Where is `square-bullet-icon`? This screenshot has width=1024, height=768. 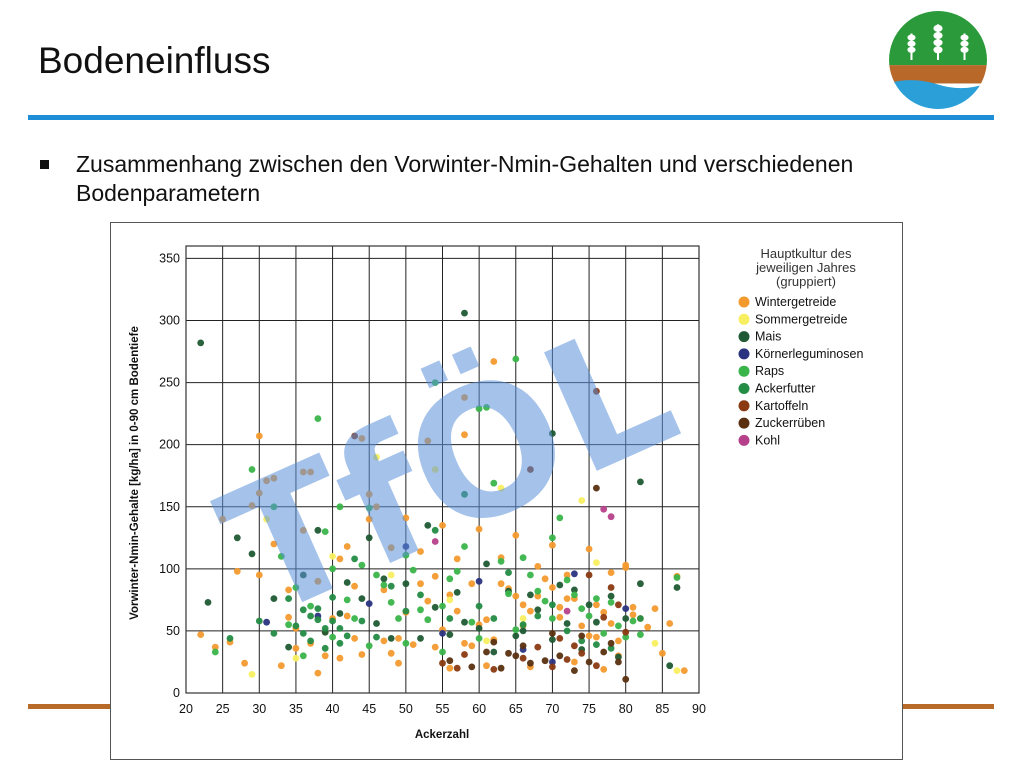
square-bullet-icon is located at coordinates (44, 164).